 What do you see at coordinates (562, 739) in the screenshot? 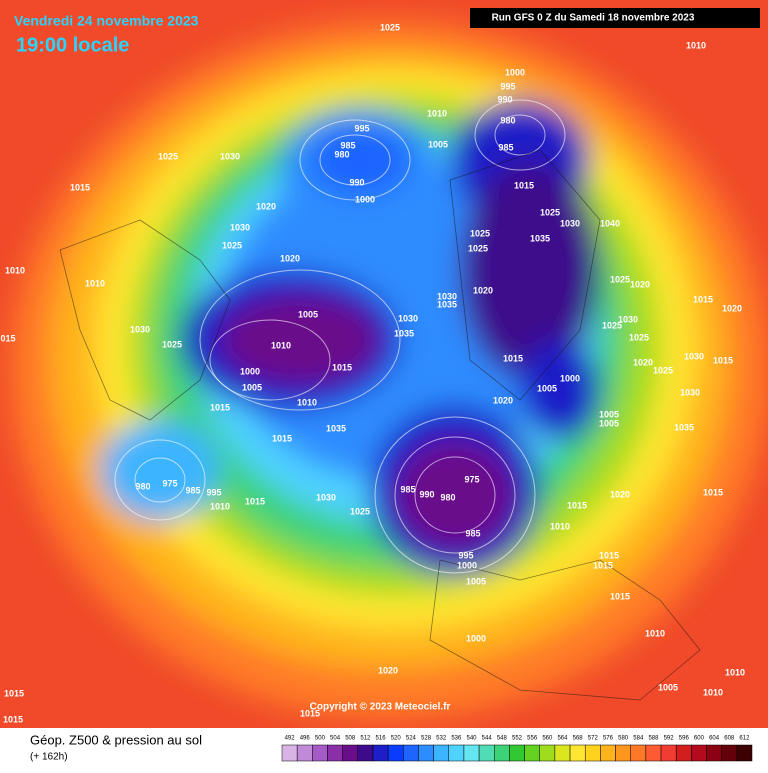
I see `scale-label: 564` at bounding box center [562, 739].